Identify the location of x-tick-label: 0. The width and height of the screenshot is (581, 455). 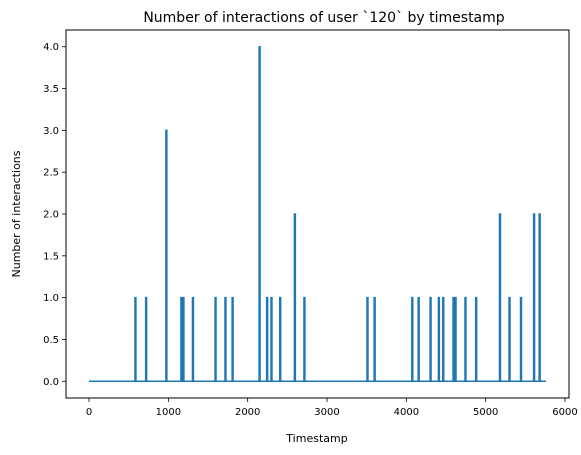
(89, 412).